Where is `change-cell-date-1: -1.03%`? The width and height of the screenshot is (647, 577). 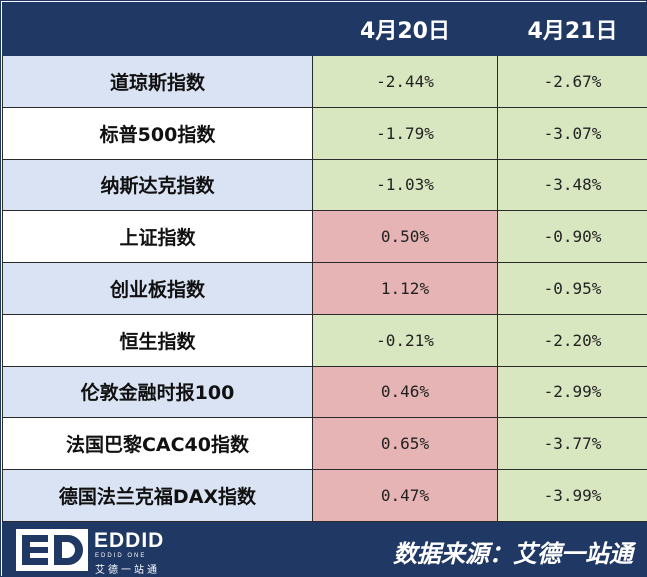 change-cell-date-1: -1.03% is located at coordinates (405, 185).